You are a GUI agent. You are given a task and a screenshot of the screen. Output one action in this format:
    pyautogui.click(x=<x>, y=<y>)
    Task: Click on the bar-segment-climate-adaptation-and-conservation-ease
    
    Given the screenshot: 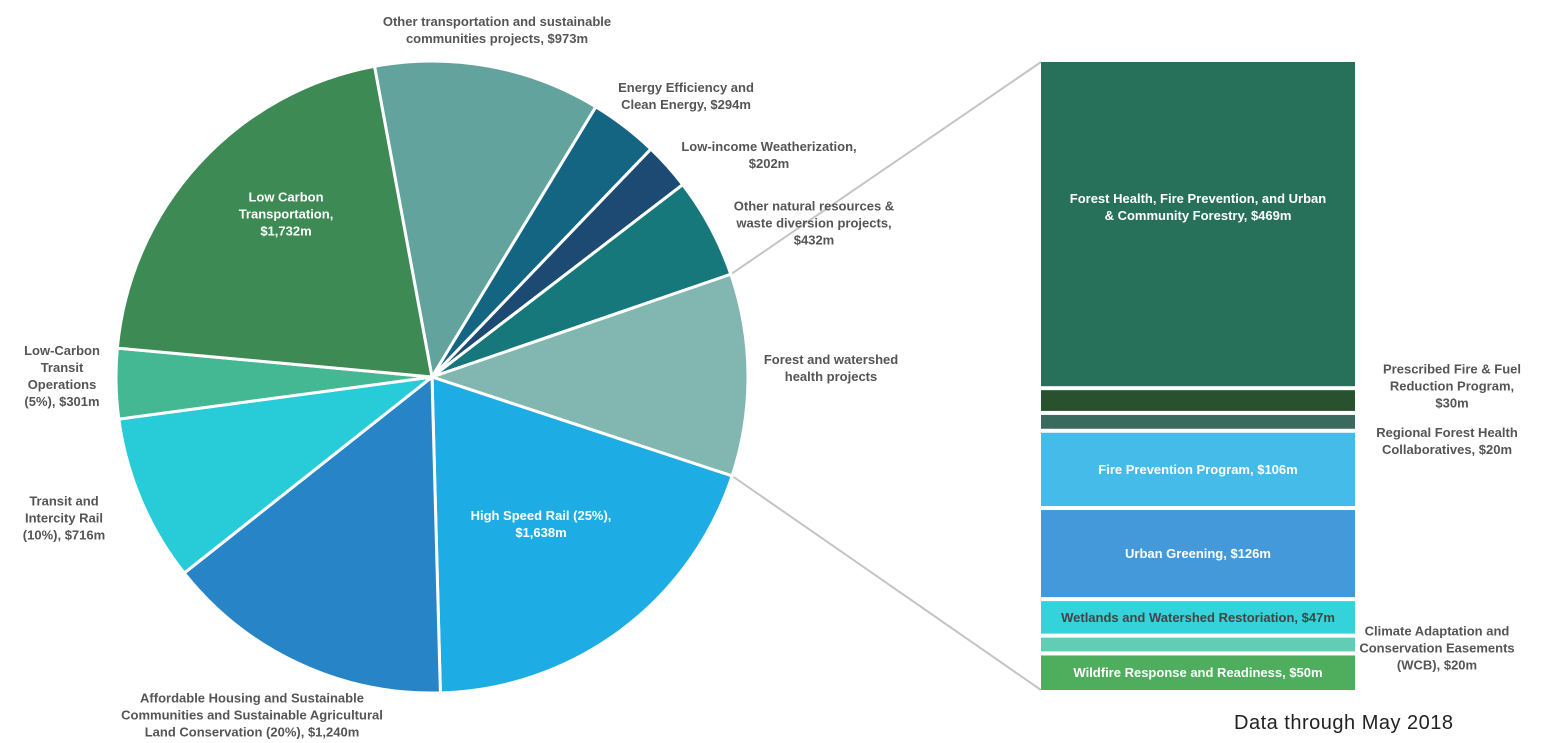 What is the action you would take?
    pyautogui.click(x=1198, y=644)
    